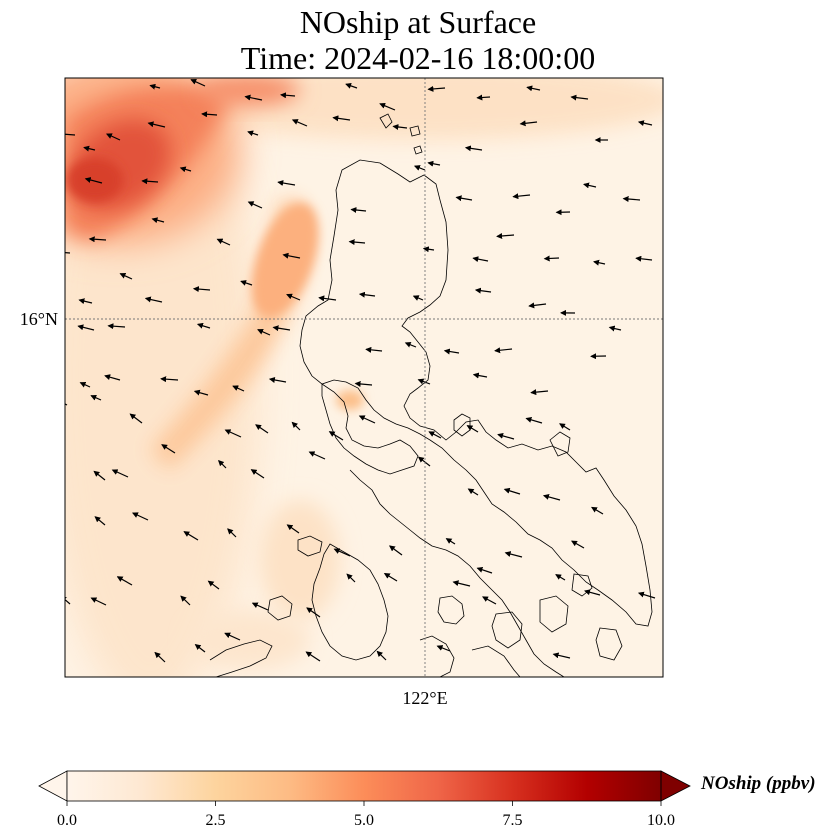  What do you see at coordinates (457, 573) in the screenshot?
I see `coastline-batangas` at bounding box center [457, 573].